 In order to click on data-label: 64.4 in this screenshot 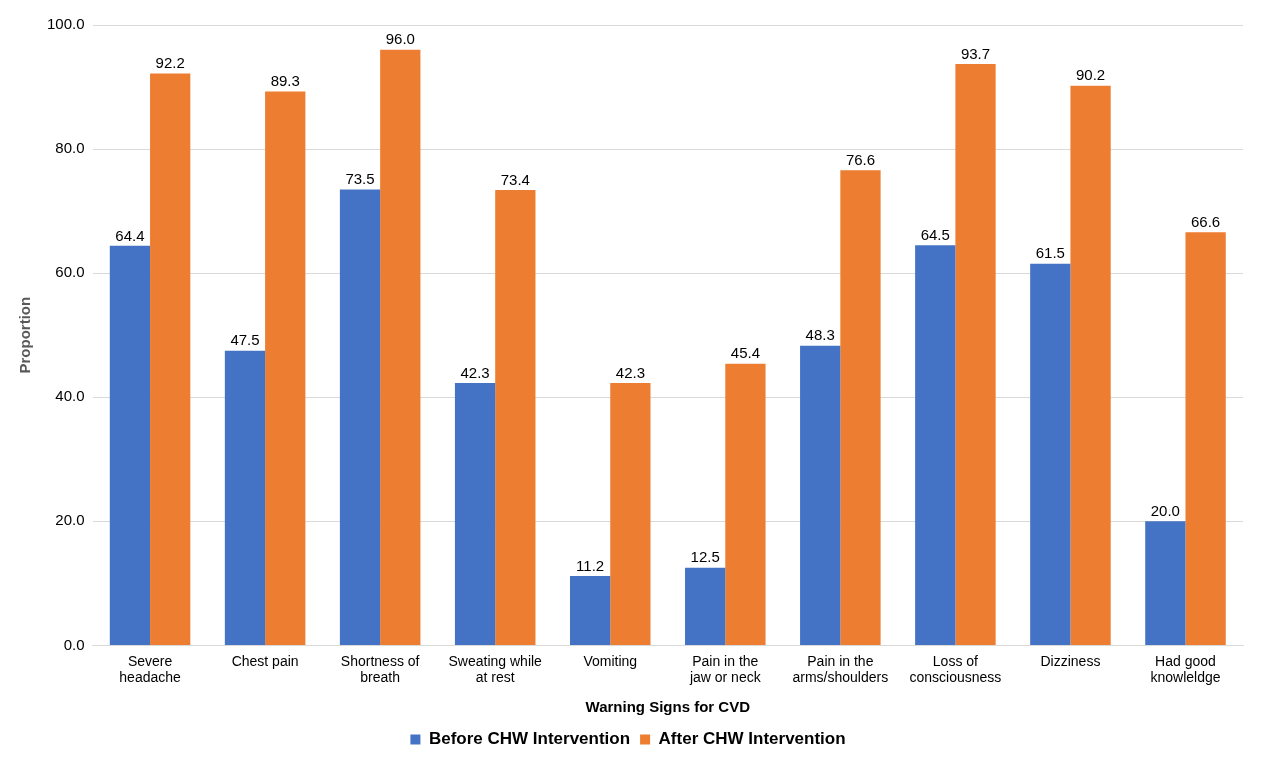, I will do `click(130, 235)`.